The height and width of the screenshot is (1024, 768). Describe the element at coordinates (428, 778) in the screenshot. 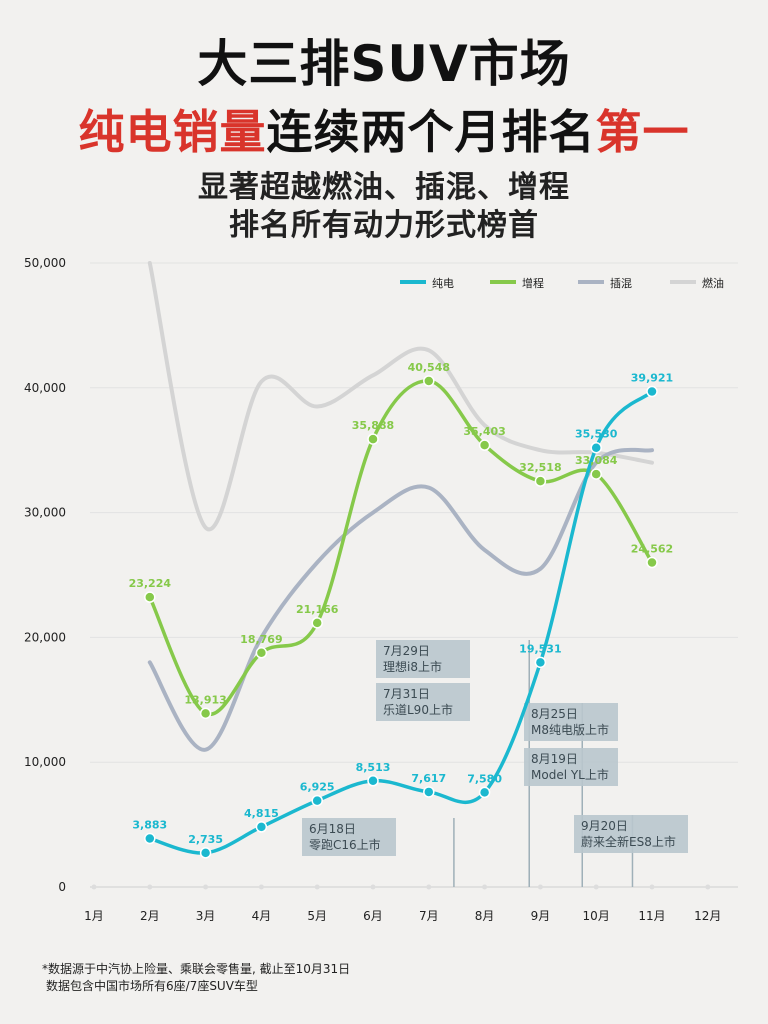

I see `data-label-bev: 7,617` at that location.